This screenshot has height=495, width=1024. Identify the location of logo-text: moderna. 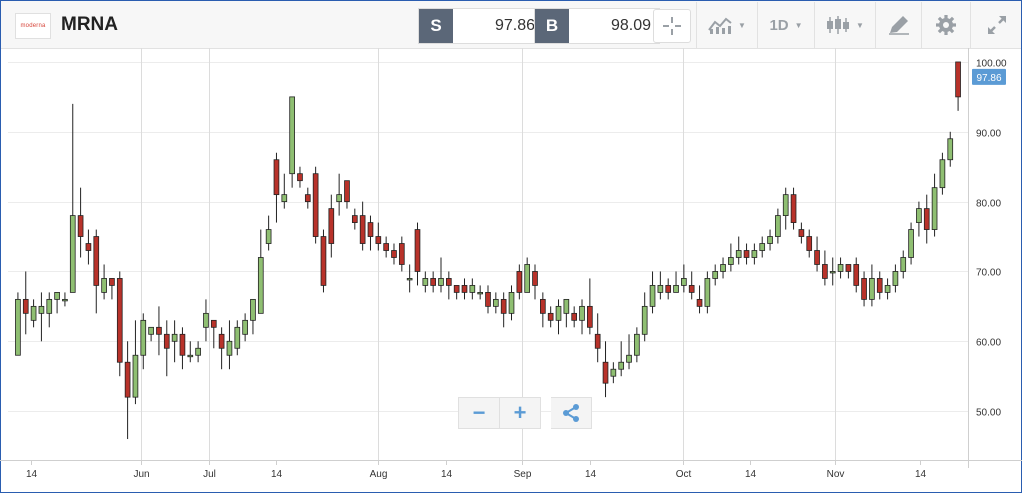
(33, 26).